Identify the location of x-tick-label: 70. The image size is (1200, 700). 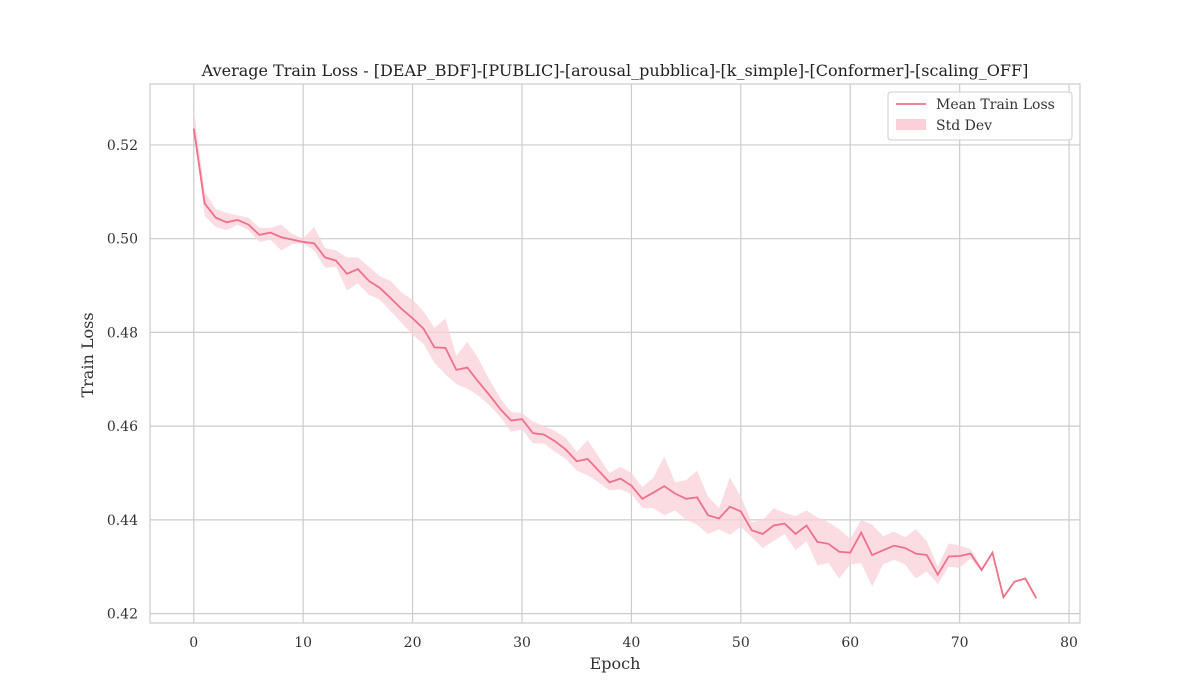
(960, 643).